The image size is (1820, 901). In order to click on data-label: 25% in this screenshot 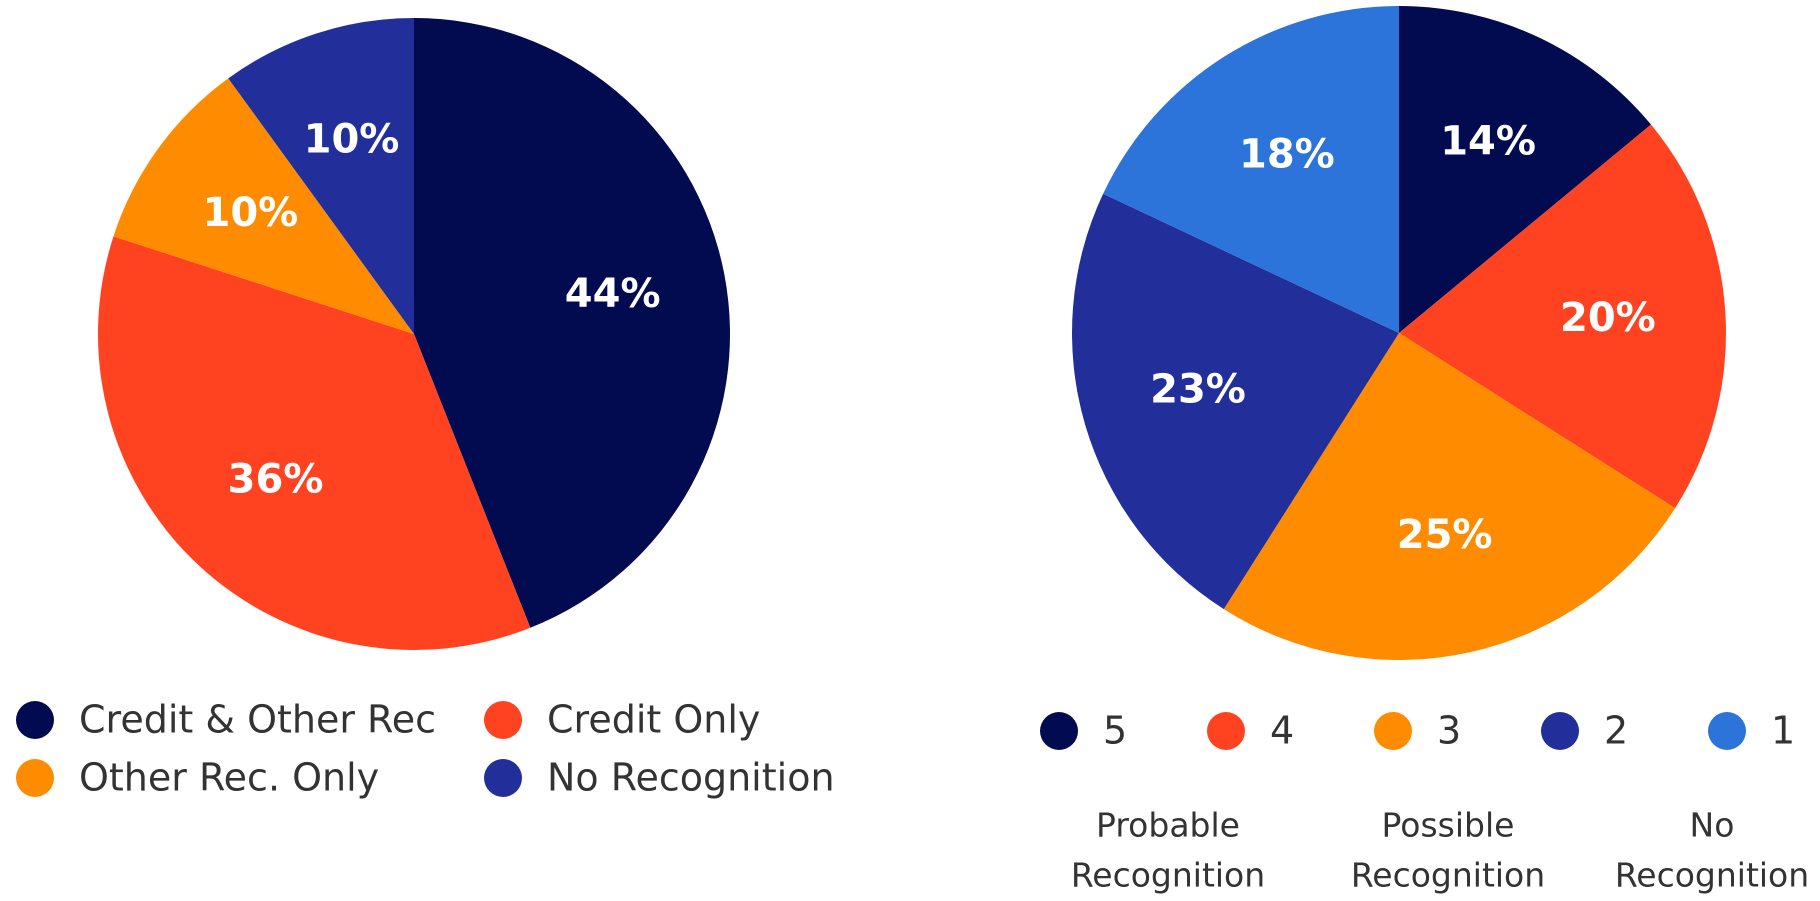, I will do `click(1445, 535)`.